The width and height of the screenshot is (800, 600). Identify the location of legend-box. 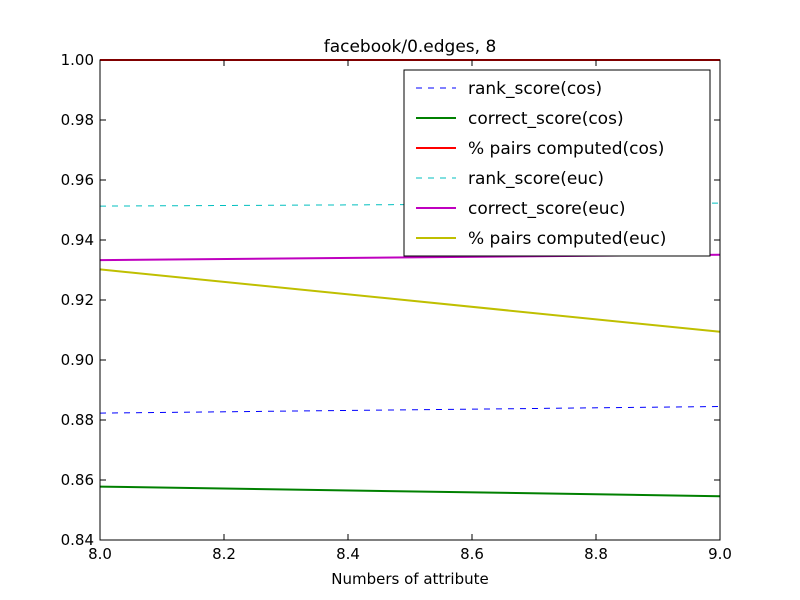
(557, 163).